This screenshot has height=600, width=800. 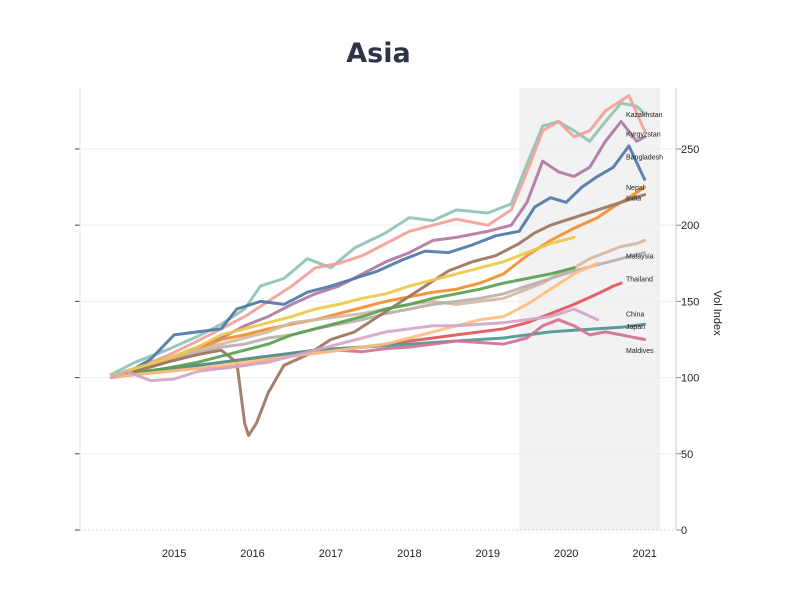 What do you see at coordinates (378, 53) in the screenshot?
I see `chart-title: Asia` at bounding box center [378, 53].